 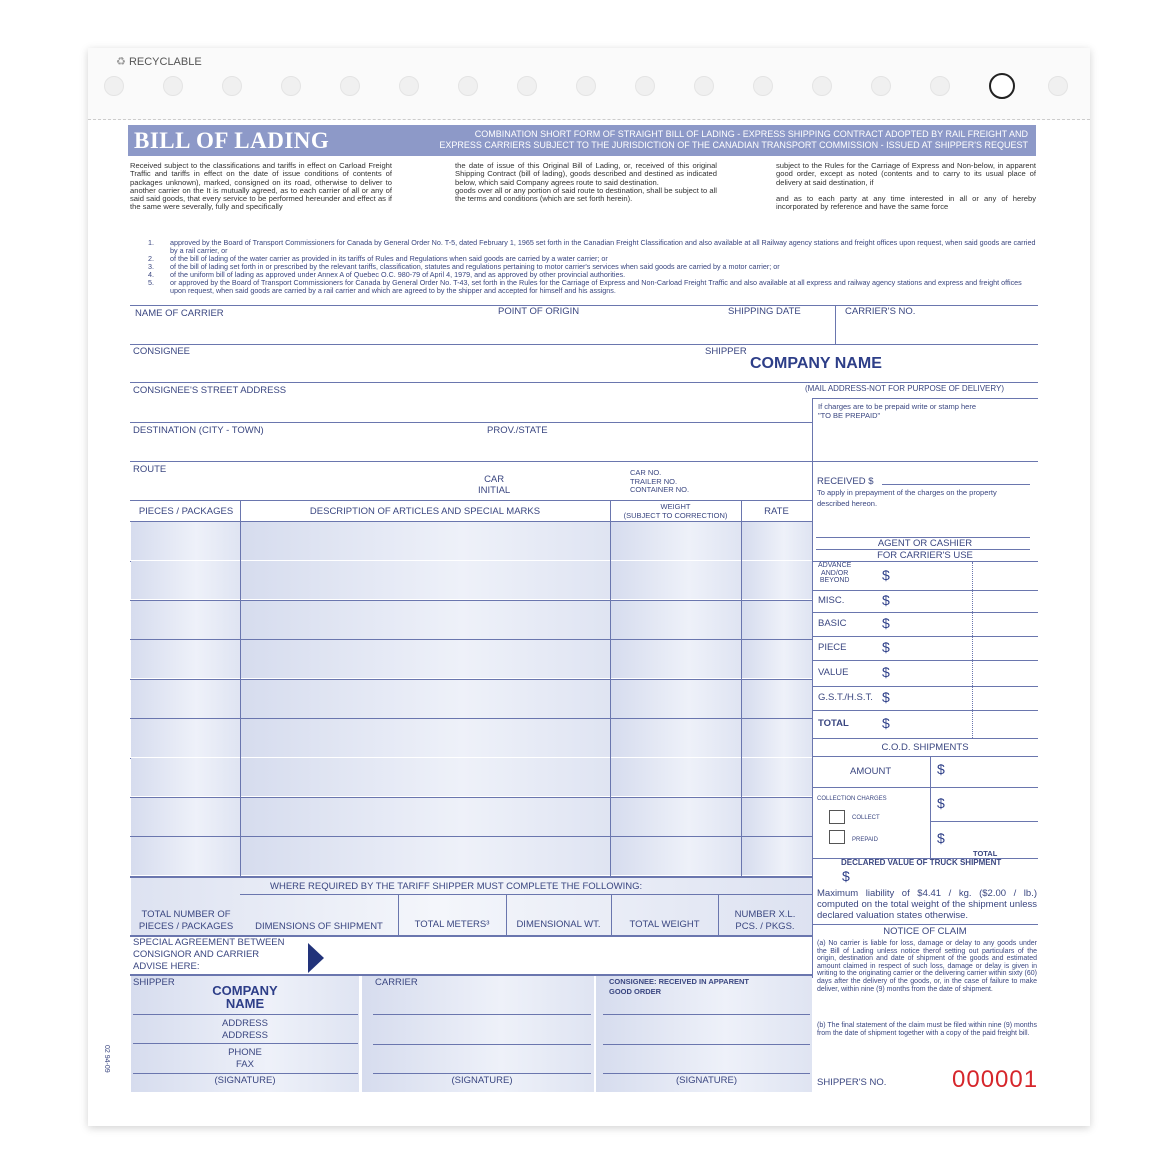 I want to click on car-initial-label: CAR INITIAL, so click(x=494, y=485).